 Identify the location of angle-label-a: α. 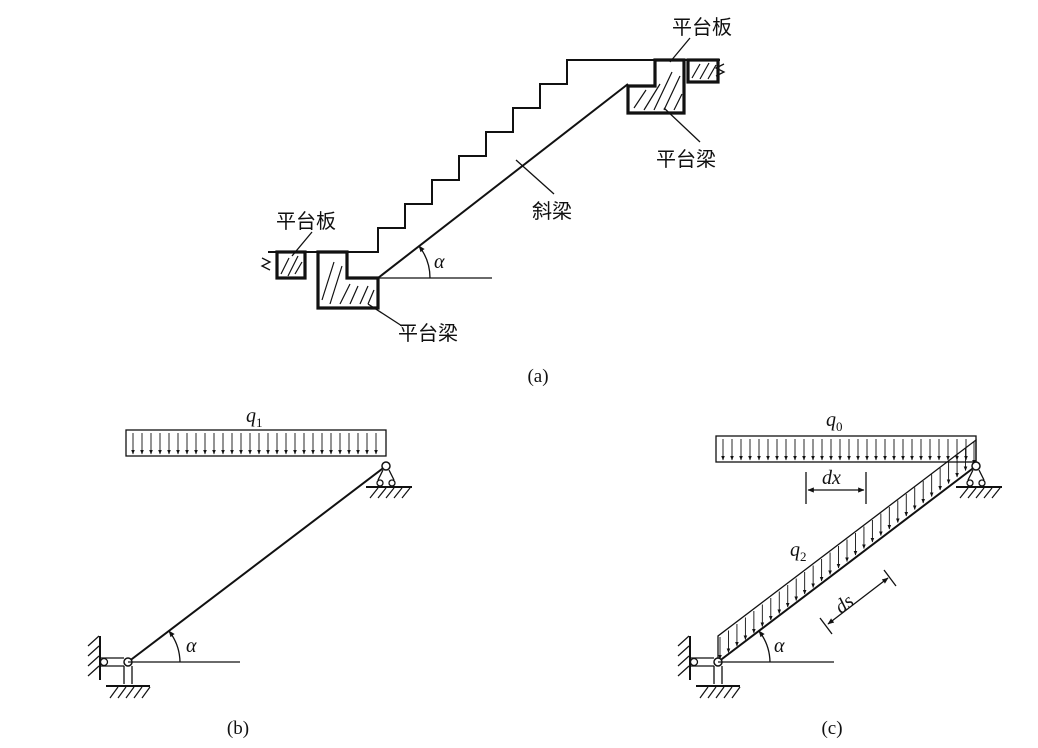
(439, 262).